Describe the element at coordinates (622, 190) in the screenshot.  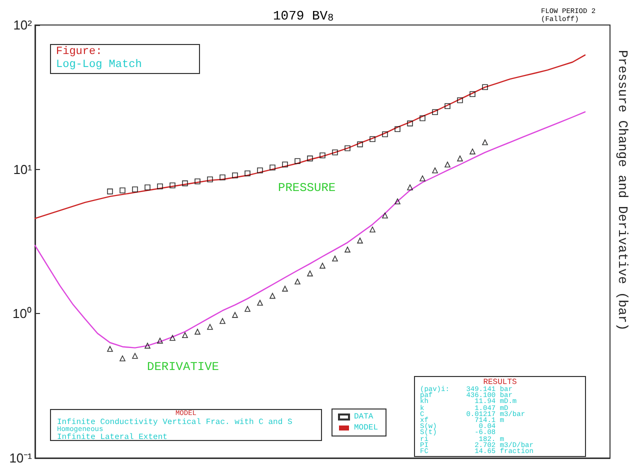
I see `y-axis-title: Pressure Change and Derivative (bar)` at that location.